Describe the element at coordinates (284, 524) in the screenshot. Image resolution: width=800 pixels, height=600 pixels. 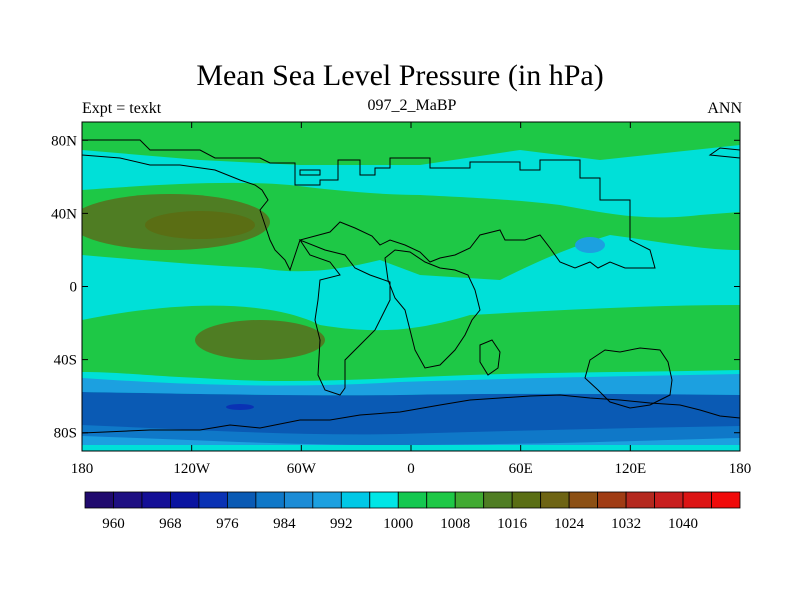
I see `colorbar-label: 984` at that location.